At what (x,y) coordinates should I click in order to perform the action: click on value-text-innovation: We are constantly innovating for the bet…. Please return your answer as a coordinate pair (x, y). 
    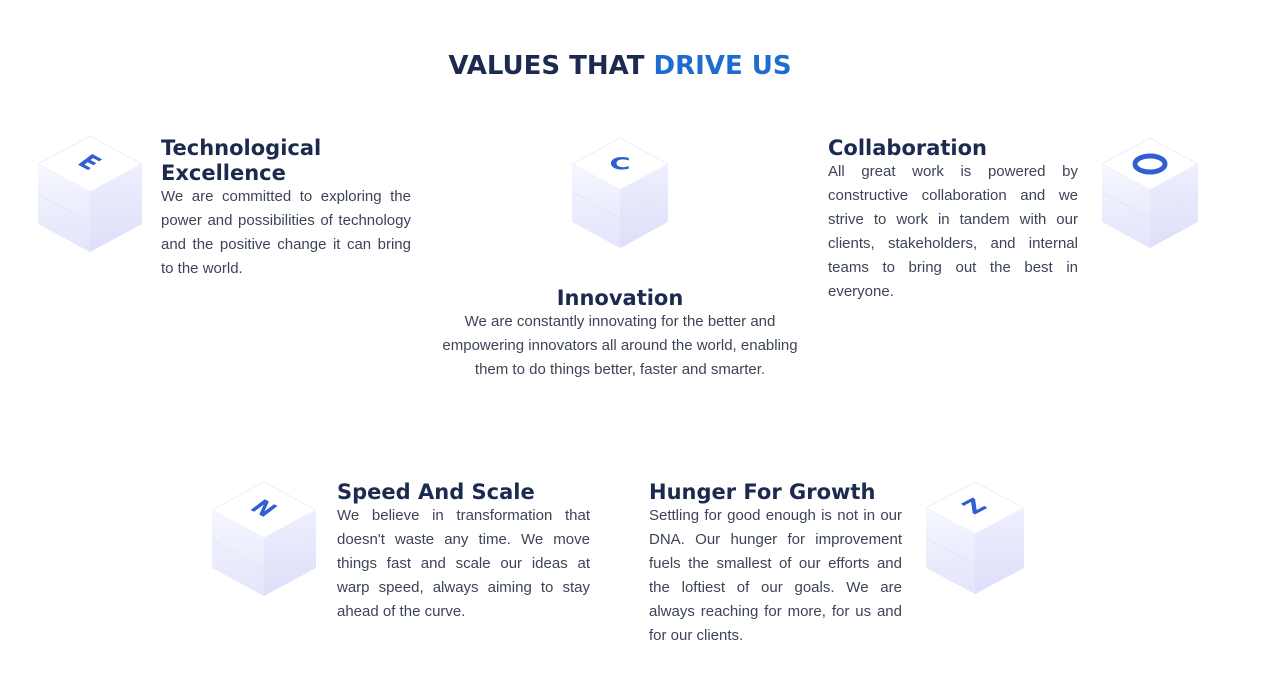
    Looking at the image, I should click on (620, 345).